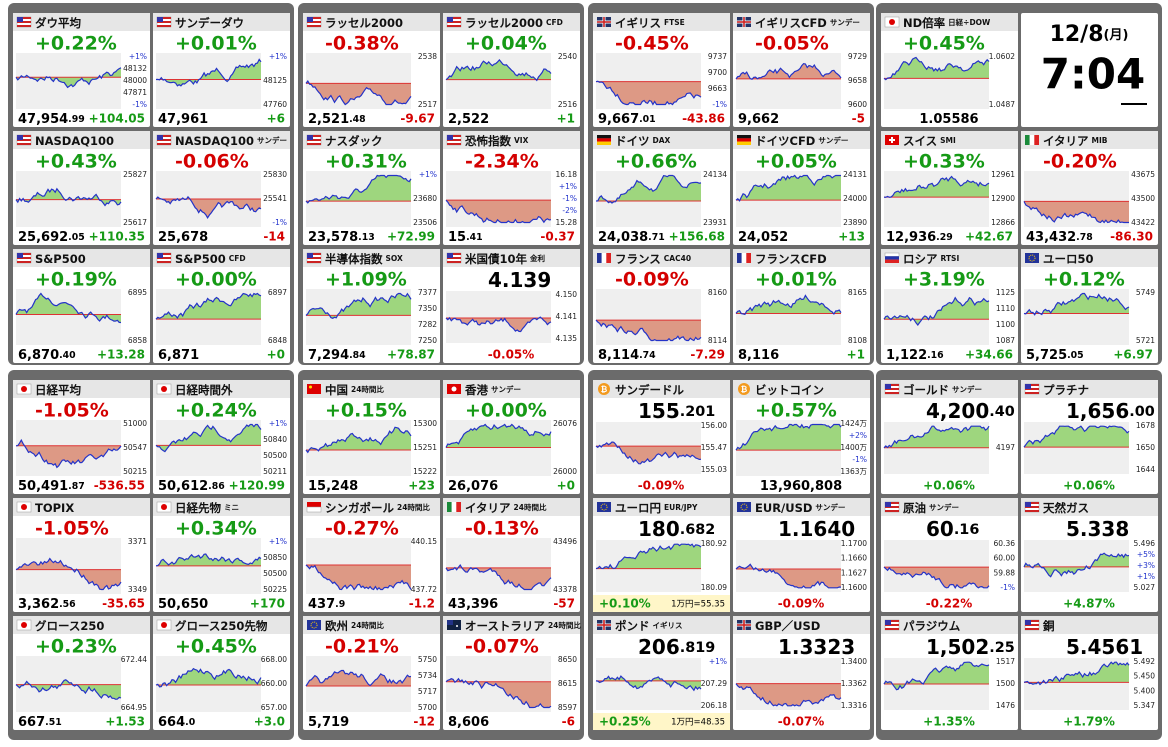 The width and height of the screenshot is (1168, 747). Describe the element at coordinates (1089, 70) in the screenshot. I see `tile-bg` at that location.